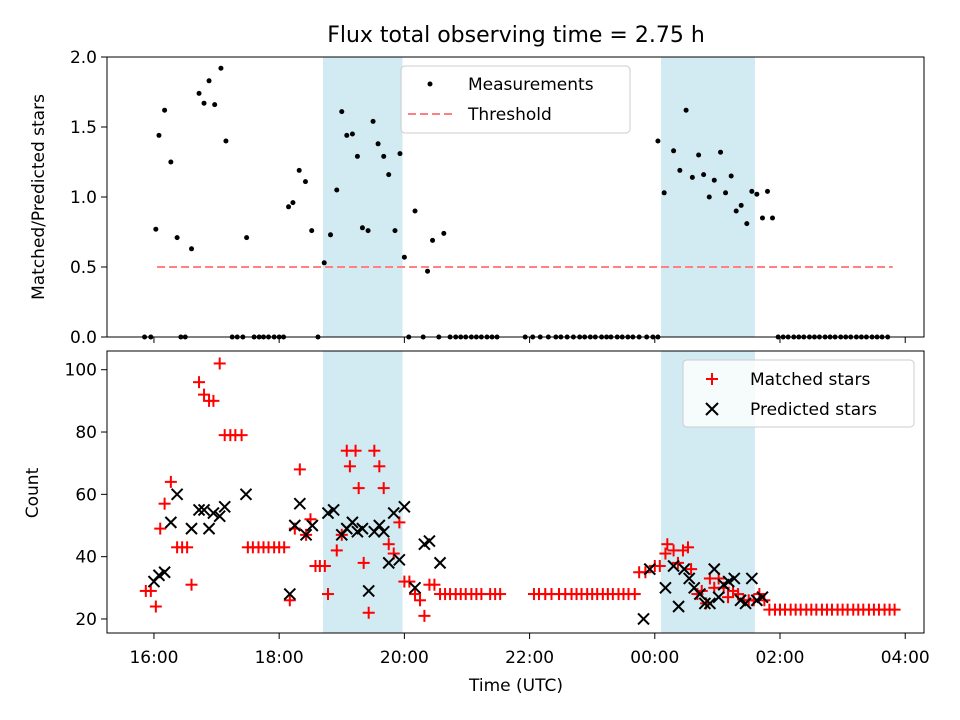 This screenshot has width=960, height=720. What do you see at coordinates (780, 658) in the screenshot?
I see `x-tick-label: 02:00` at bounding box center [780, 658].